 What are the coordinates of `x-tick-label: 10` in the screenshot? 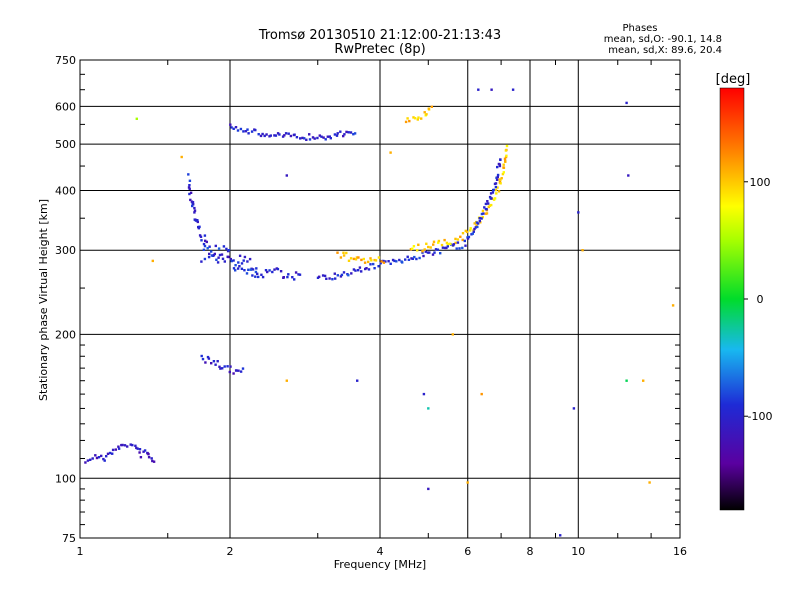 It's located at (578, 551).